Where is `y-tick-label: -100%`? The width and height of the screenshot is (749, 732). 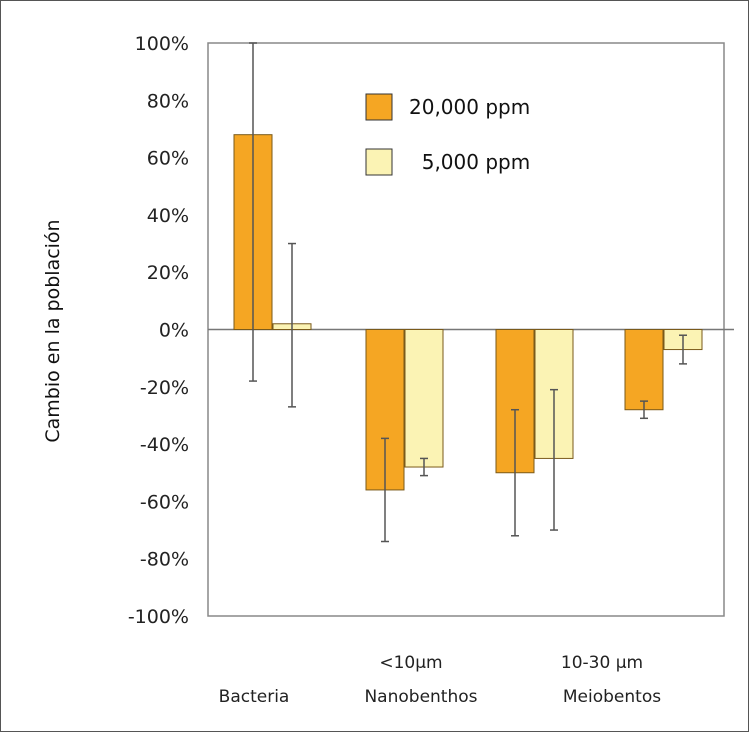
y-tick-label: -100% is located at coordinates (158, 617).